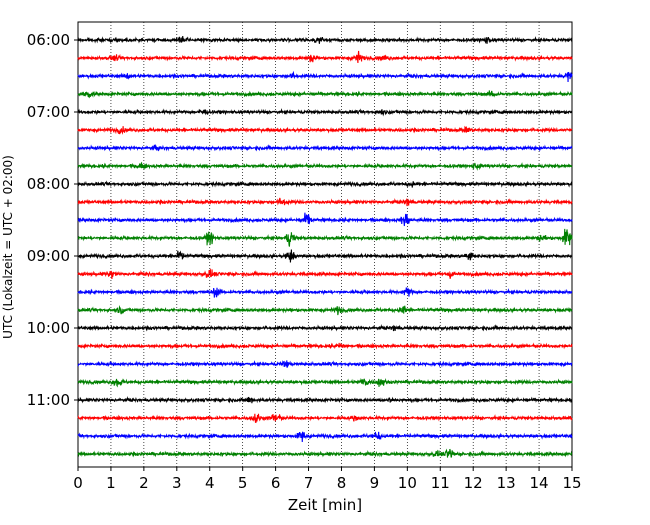 The width and height of the screenshot is (650, 525). What do you see at coordinates (243, 483) in the screenshot?
I see `x-tick-label: 5` at bounding box center [243, 483].